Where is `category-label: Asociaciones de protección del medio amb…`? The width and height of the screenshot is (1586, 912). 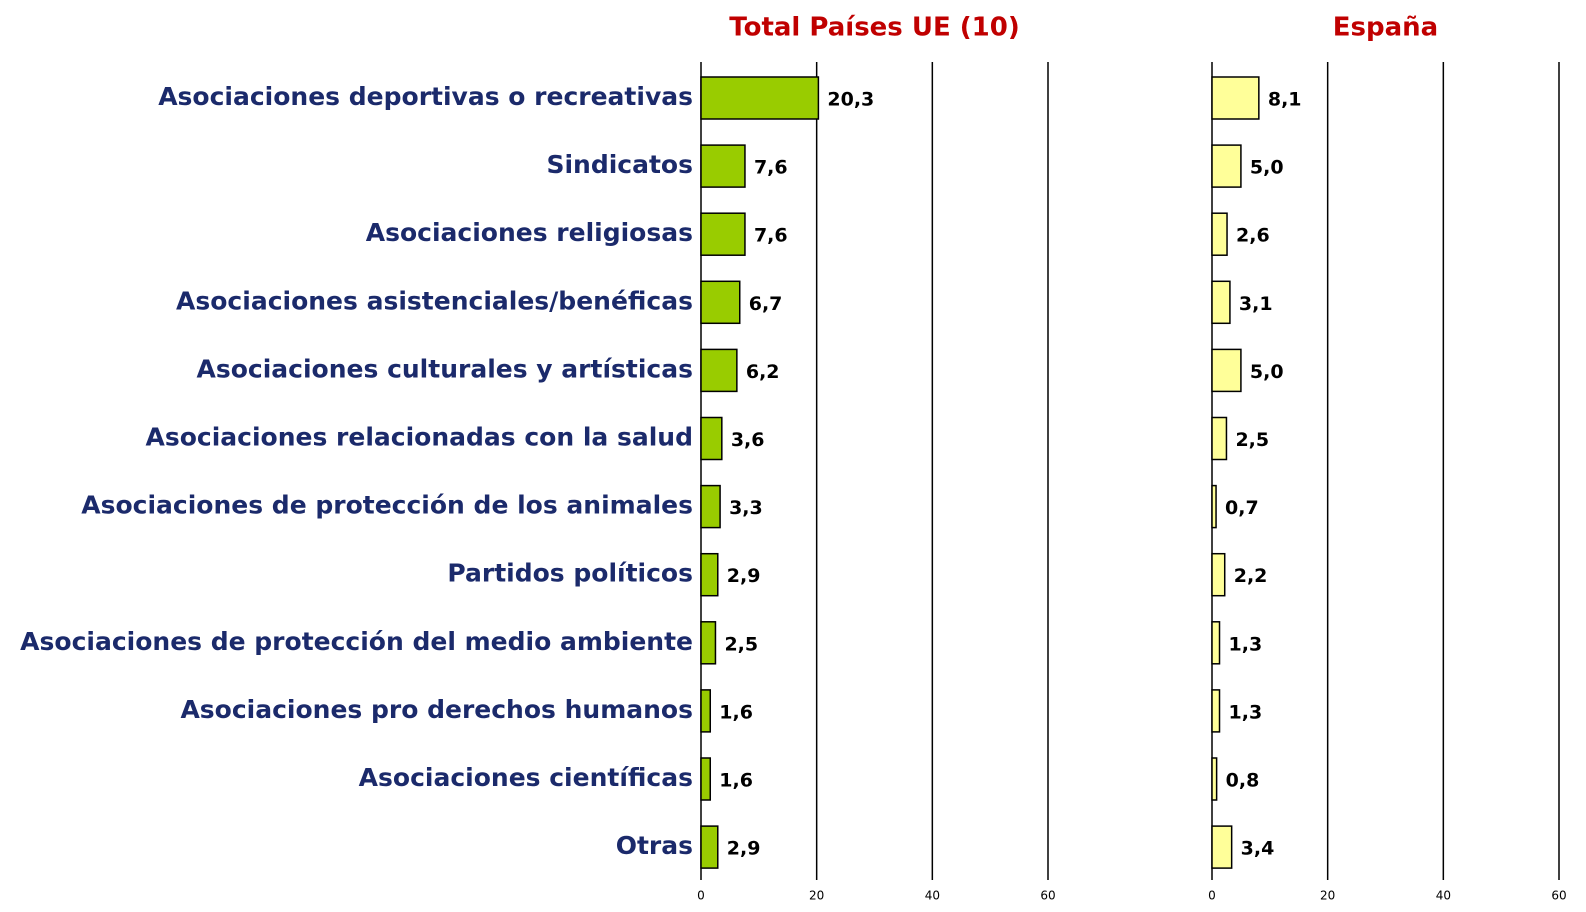 category-label: Asociaciones de protección del medio amb… is located at coordinates (356, 641).